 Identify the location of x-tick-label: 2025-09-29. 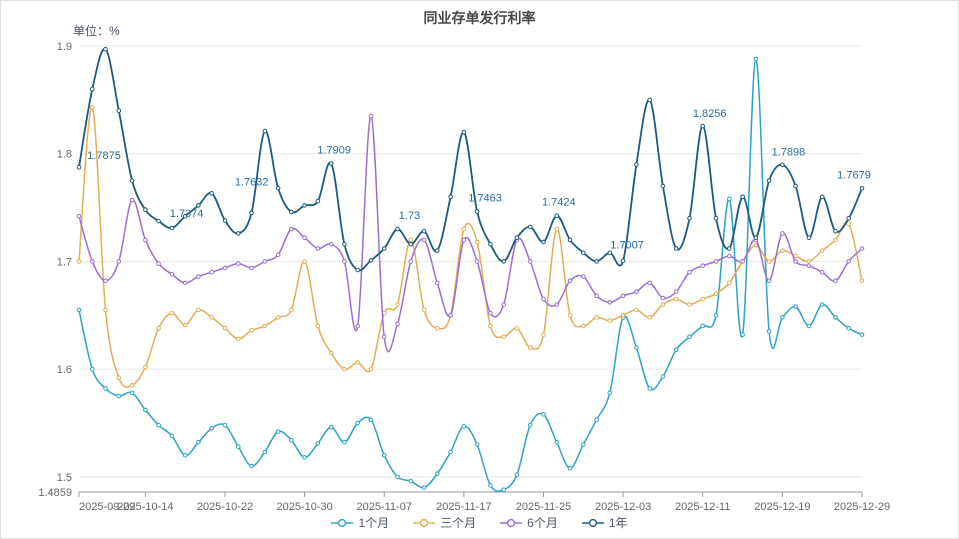
(107, 507).